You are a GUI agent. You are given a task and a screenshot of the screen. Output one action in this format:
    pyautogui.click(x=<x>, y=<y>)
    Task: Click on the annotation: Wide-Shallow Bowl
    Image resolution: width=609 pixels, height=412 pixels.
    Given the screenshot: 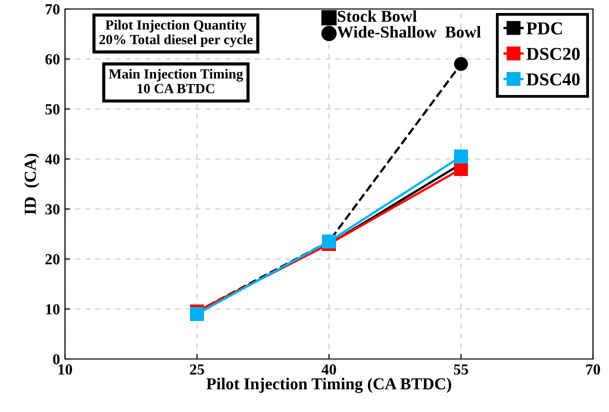 What is the action you would take?
    pyautogui.click(x=409, y=32)
    